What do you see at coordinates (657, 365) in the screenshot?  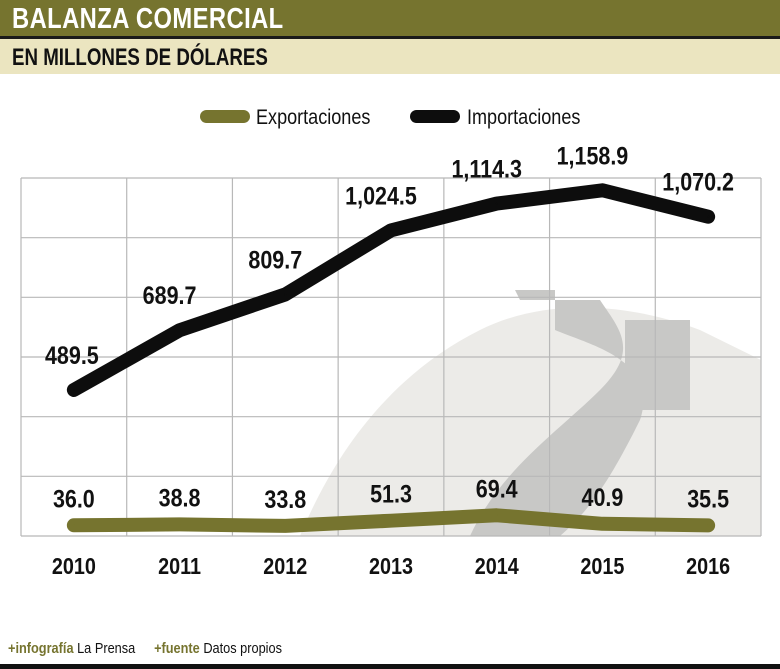 I see `wall-tower-icon` at bounding box center [657, 365].